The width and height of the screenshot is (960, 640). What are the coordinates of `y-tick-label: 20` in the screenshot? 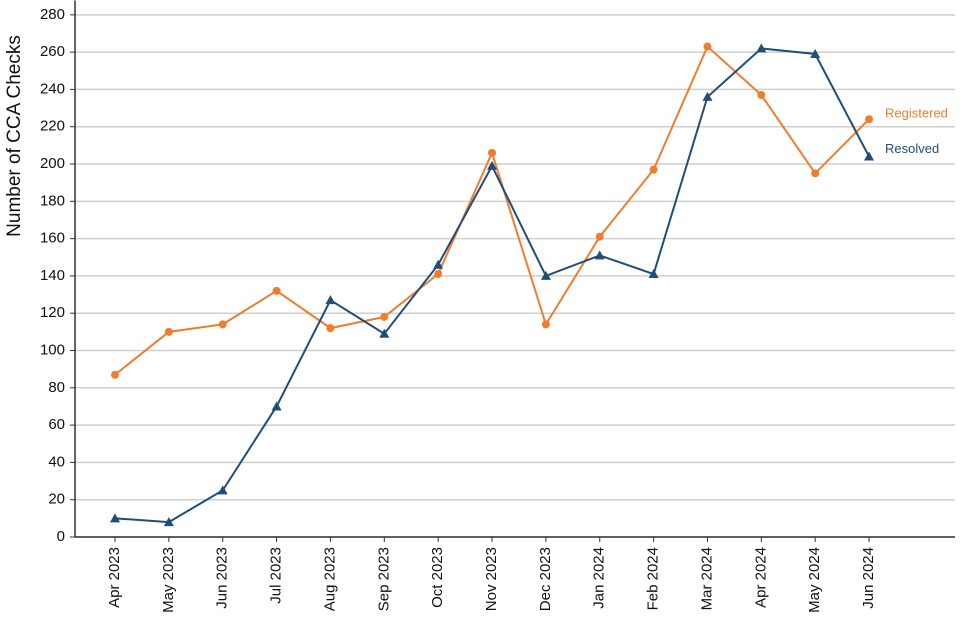 It's located at (56, 499).